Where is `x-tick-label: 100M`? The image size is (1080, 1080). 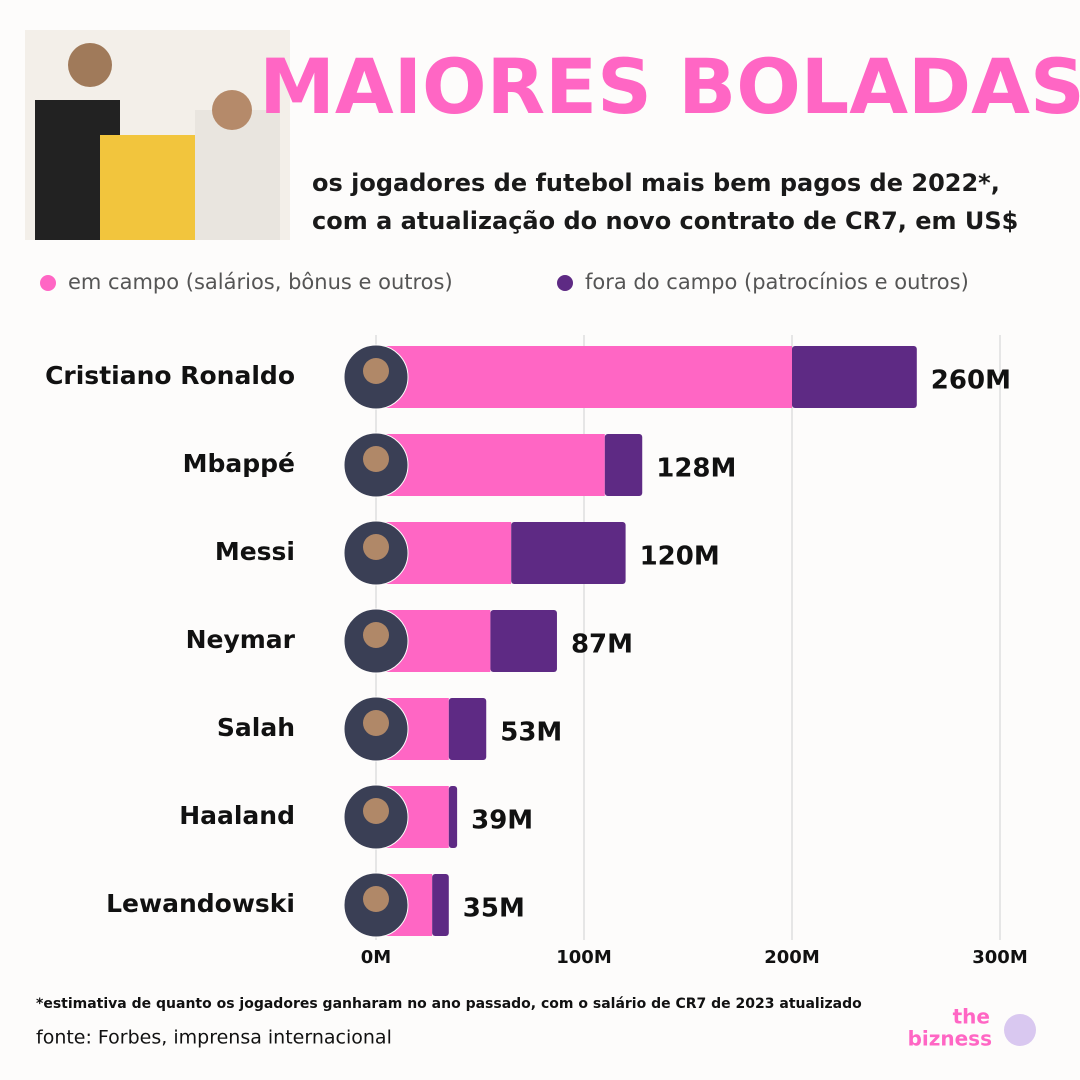 x-tick-label: 100M is located at coordinates (584, 957).